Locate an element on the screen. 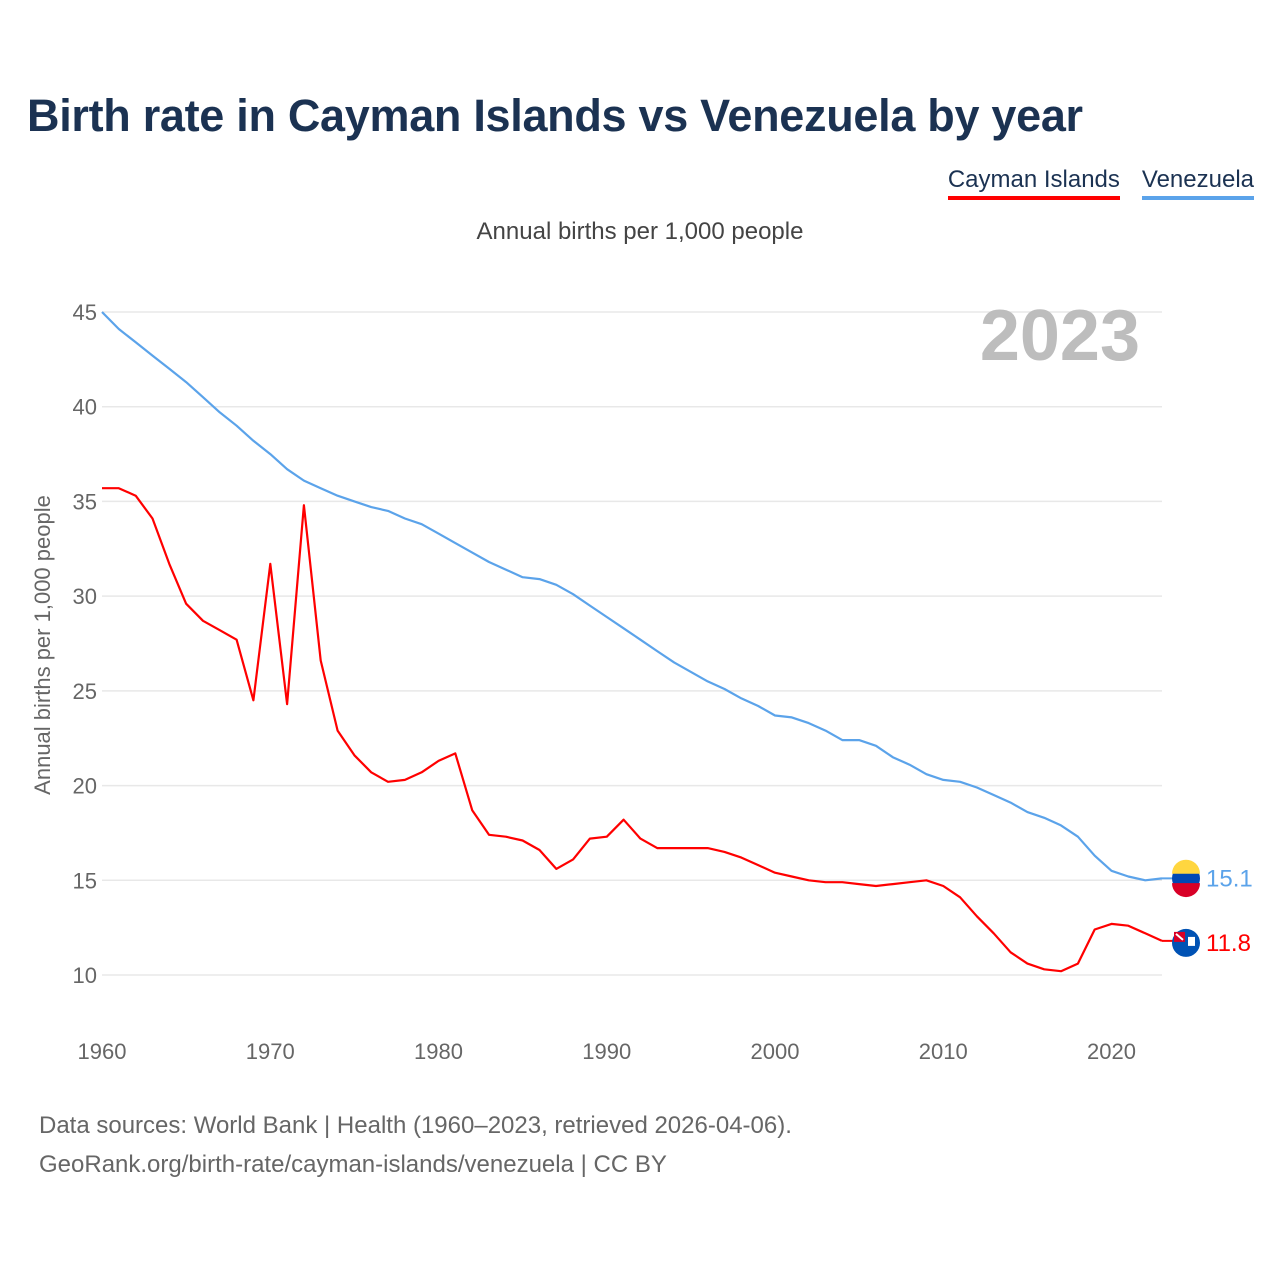  y-tick-label: 45 is located at coordinates (85, 312).